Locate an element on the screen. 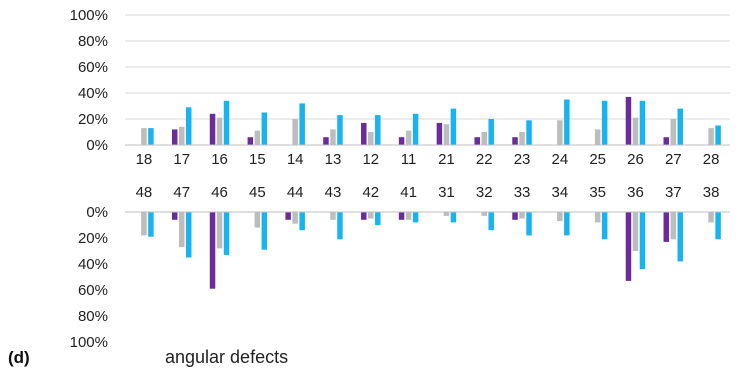  x-tick-label: 35 is located at coordinates (597, 192).